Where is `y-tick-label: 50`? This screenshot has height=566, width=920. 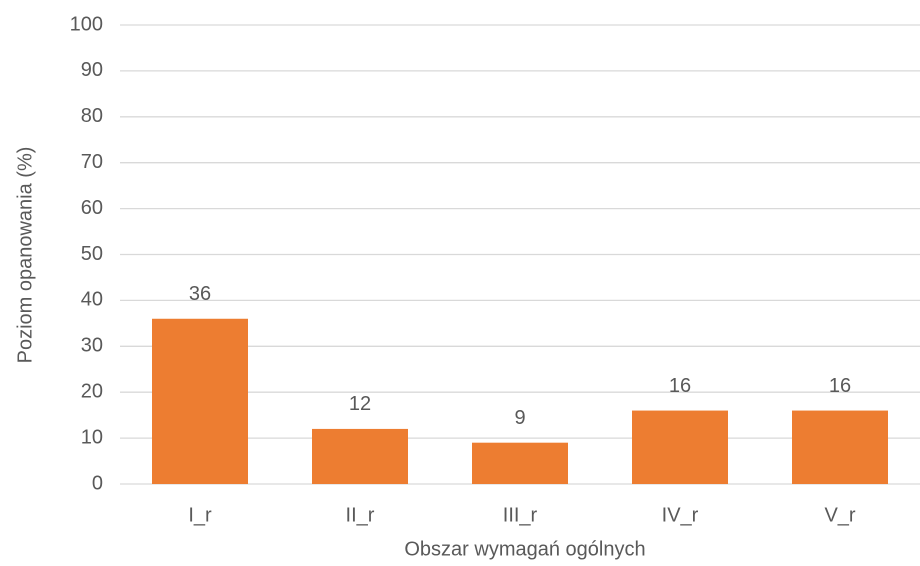 y-tick-label: 50 is located at coordinates (92, 254).